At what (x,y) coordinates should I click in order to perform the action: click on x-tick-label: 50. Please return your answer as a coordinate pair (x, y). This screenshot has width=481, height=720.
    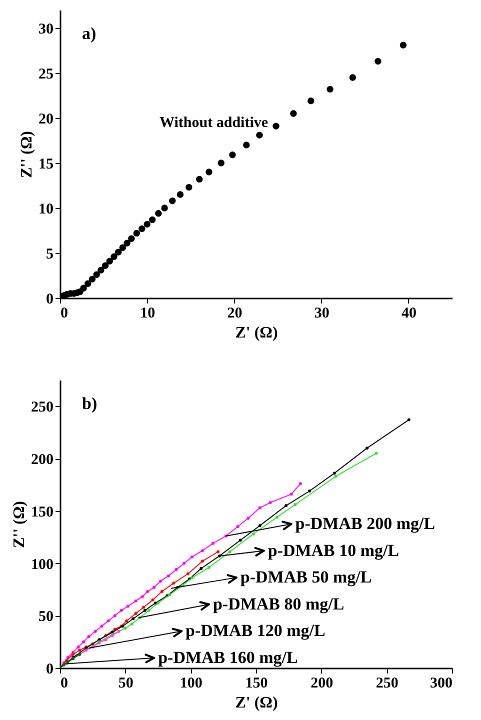
    Looking at the image, I should click on (126, 684).